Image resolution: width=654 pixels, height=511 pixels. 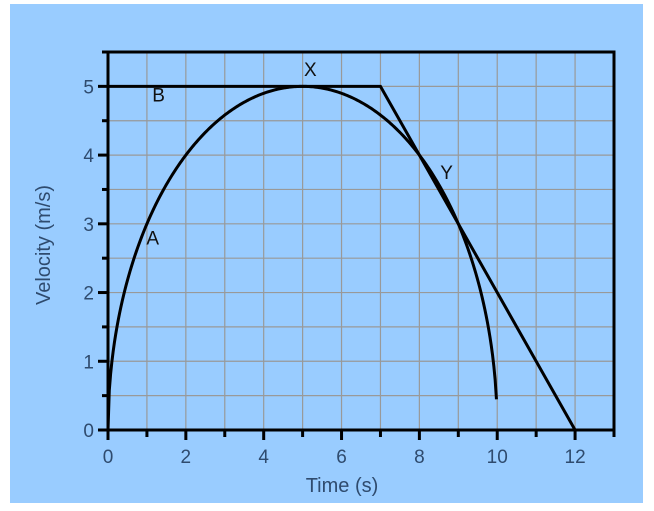 I want to click on x-tick-label: 8, so click(x=419, y=457).